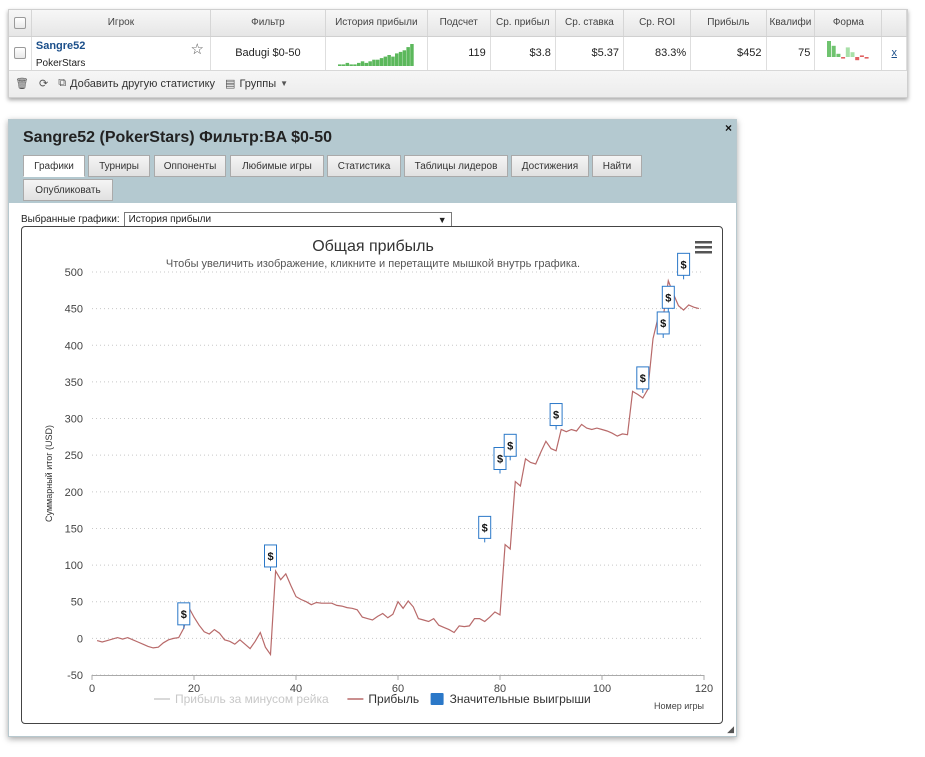  I want to click on add-stat-button: ⧉ Добавить другую статистику, so click(136, 83).